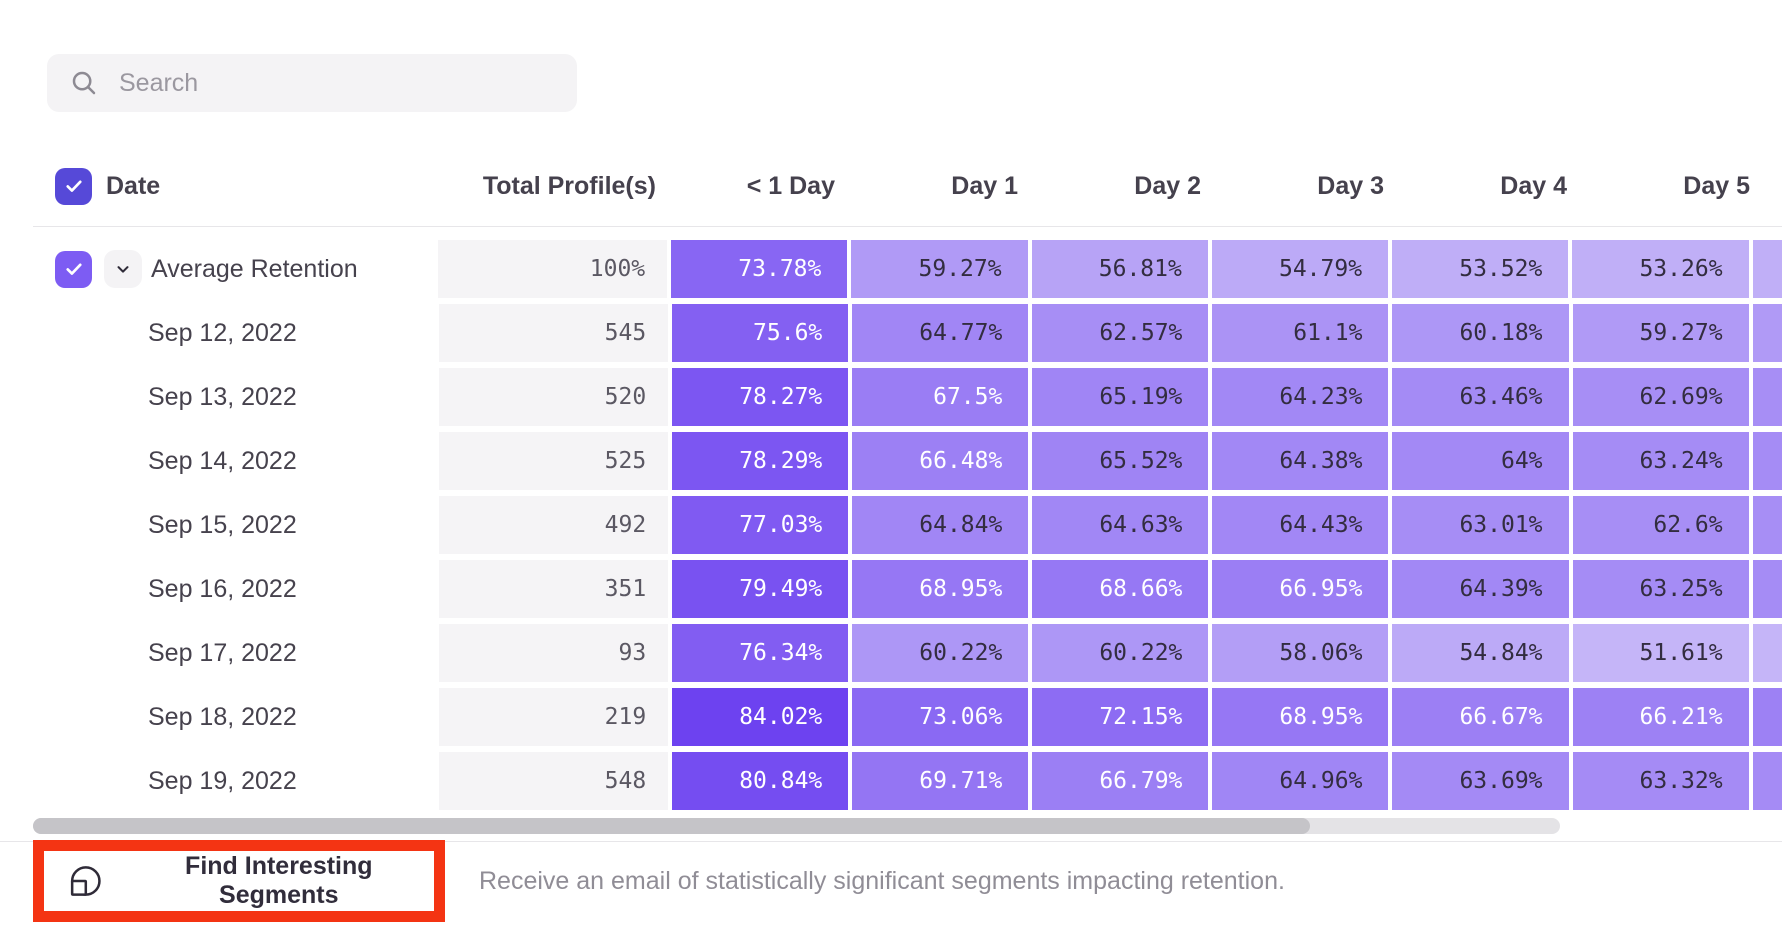 The width and height of the screenshot is (1782, 930). I want to click on chevron-down-icon, so click(123, 269).